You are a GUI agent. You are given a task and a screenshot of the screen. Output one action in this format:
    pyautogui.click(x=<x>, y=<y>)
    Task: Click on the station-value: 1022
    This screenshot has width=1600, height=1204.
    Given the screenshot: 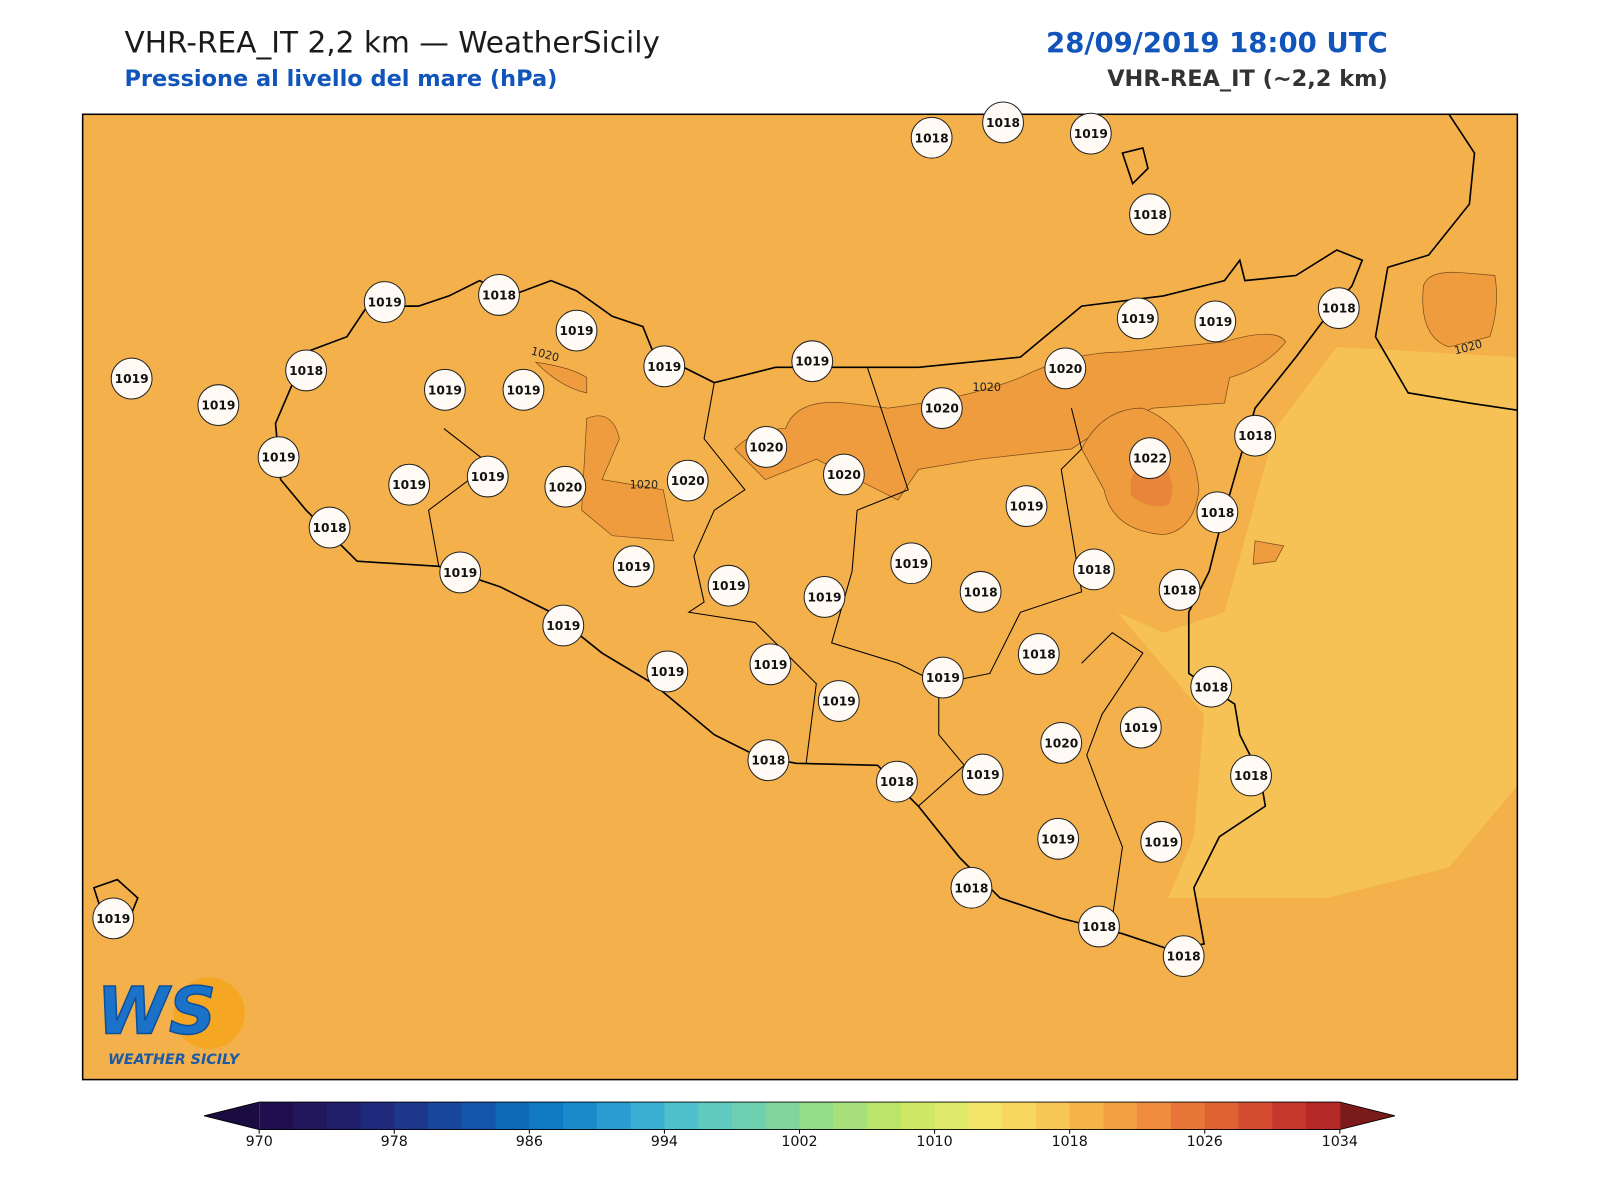 What is the action you would take?
    pyautogui.click(x=1150, y=459)
    